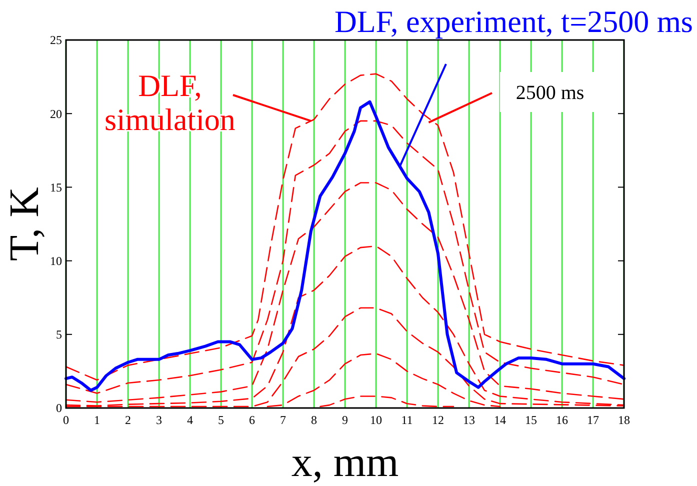 The image size is (697, 486). What do you see at coordinates (128, 420) in the screenshot?
I see `x-tick-label: 2` at bounding box center [128, 420].